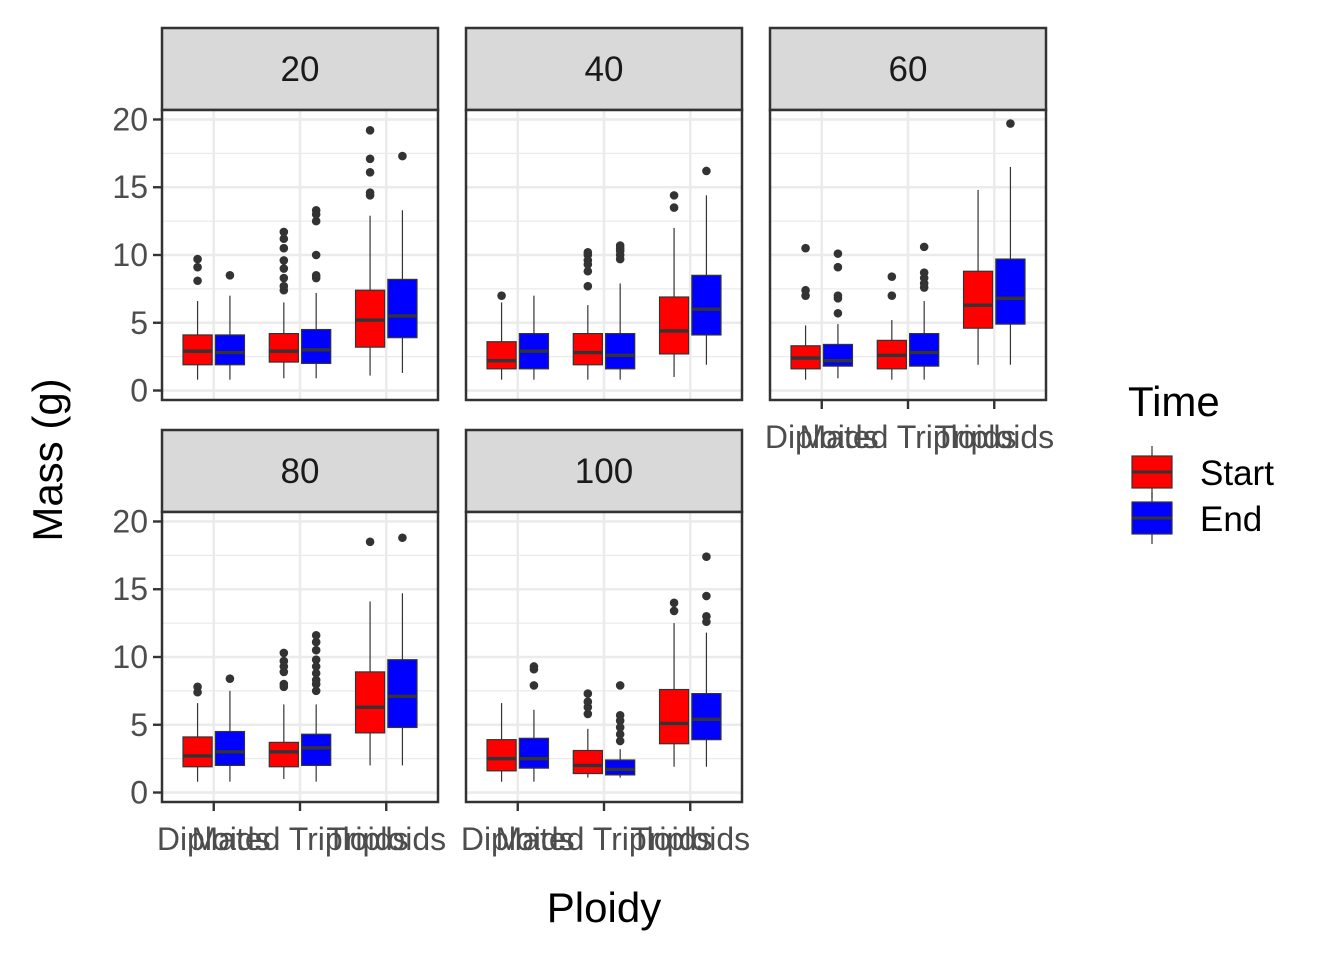  Describe the element at coordinates (139, 725) in the screenshot. I see `y-tick-label: 5` at that location.